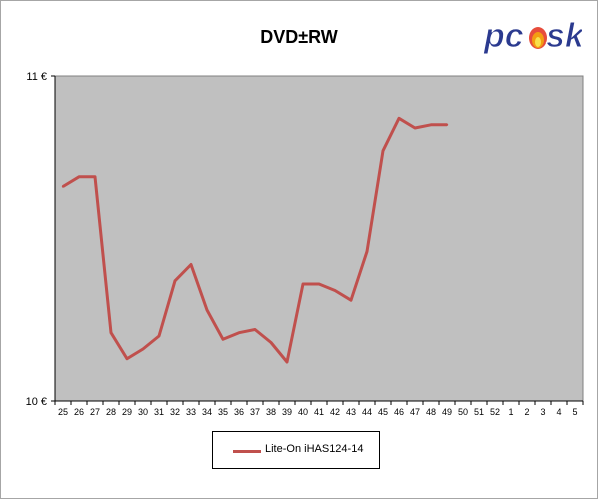  Describe the element at coordinates (415, 412) in the screenshot. I see `x-tick-label: 47` at that location.